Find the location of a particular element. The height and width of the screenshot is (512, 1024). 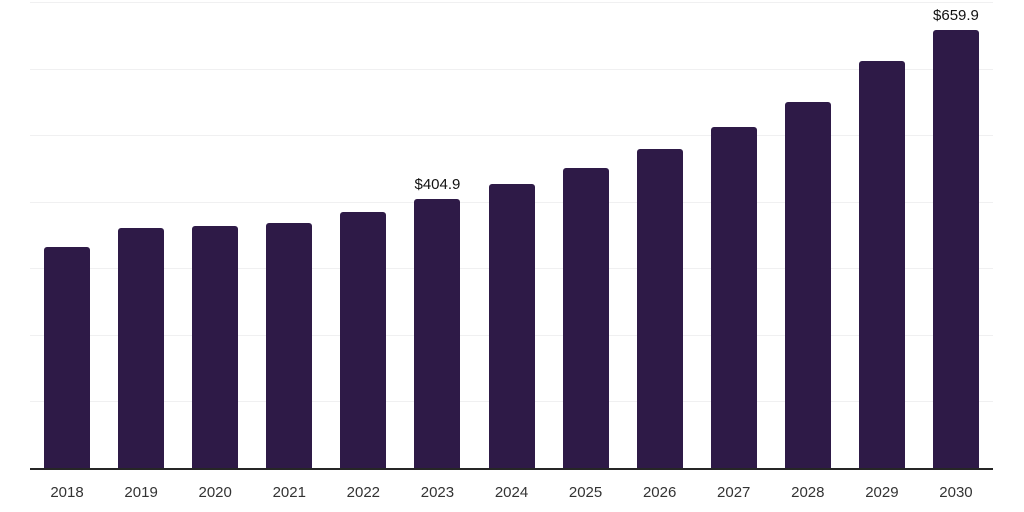

x-tick-label-2026: 2026 is located at coordinates (659, 492).